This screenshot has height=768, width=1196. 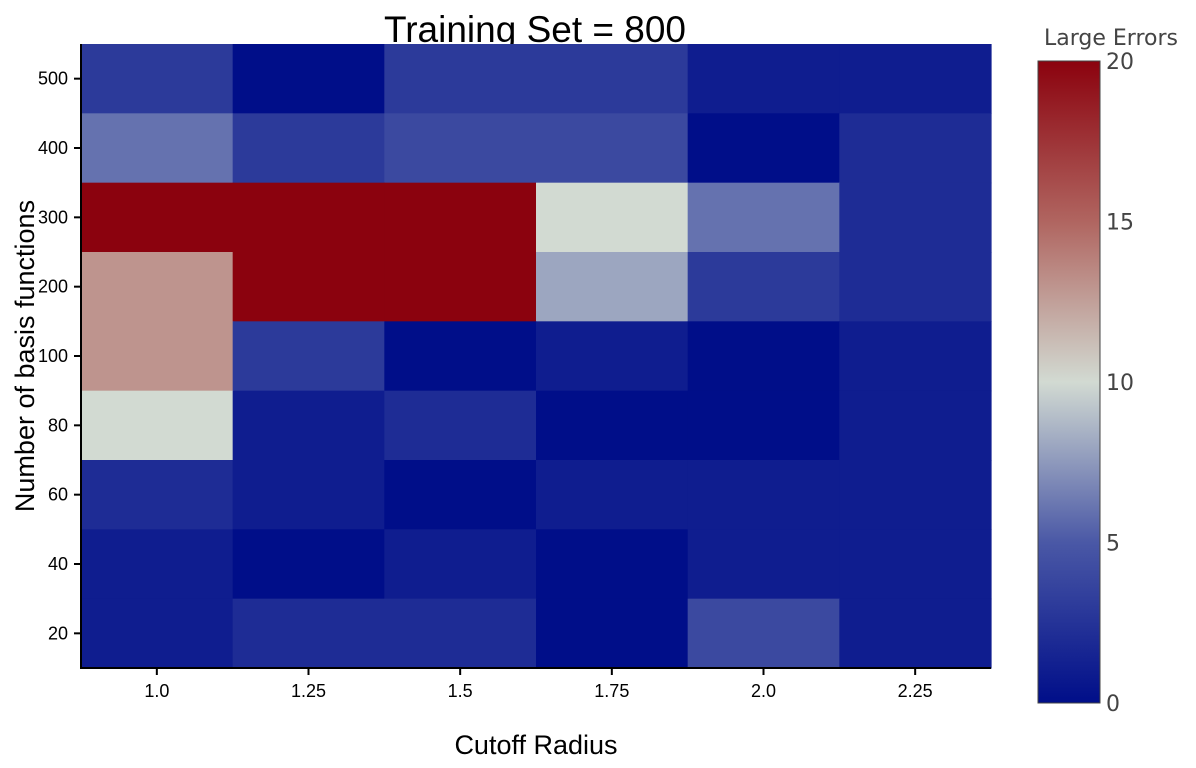 I want to click on colorbar-ticks: 0 5 10 15 20, so click(x=1120, y=383).